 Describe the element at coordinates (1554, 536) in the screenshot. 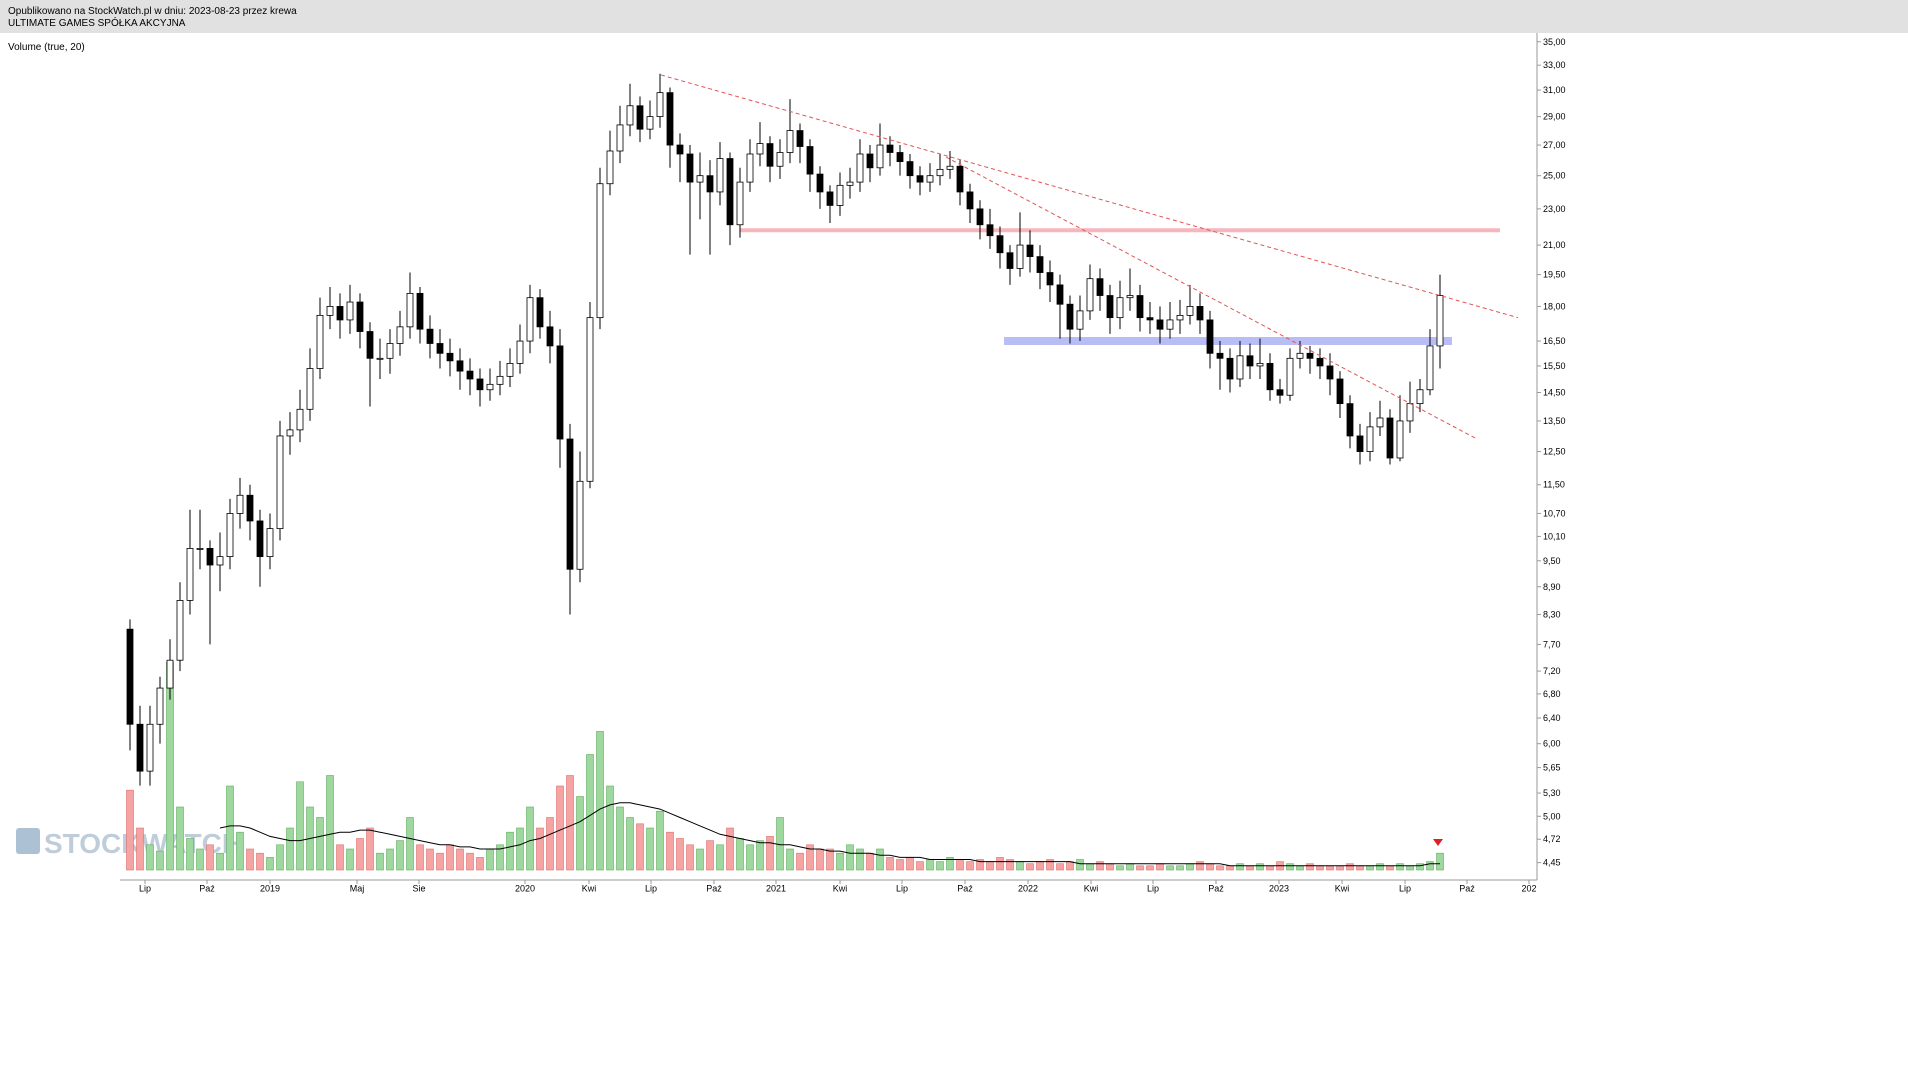

I see `y-tick-label: 10,10` at that location.